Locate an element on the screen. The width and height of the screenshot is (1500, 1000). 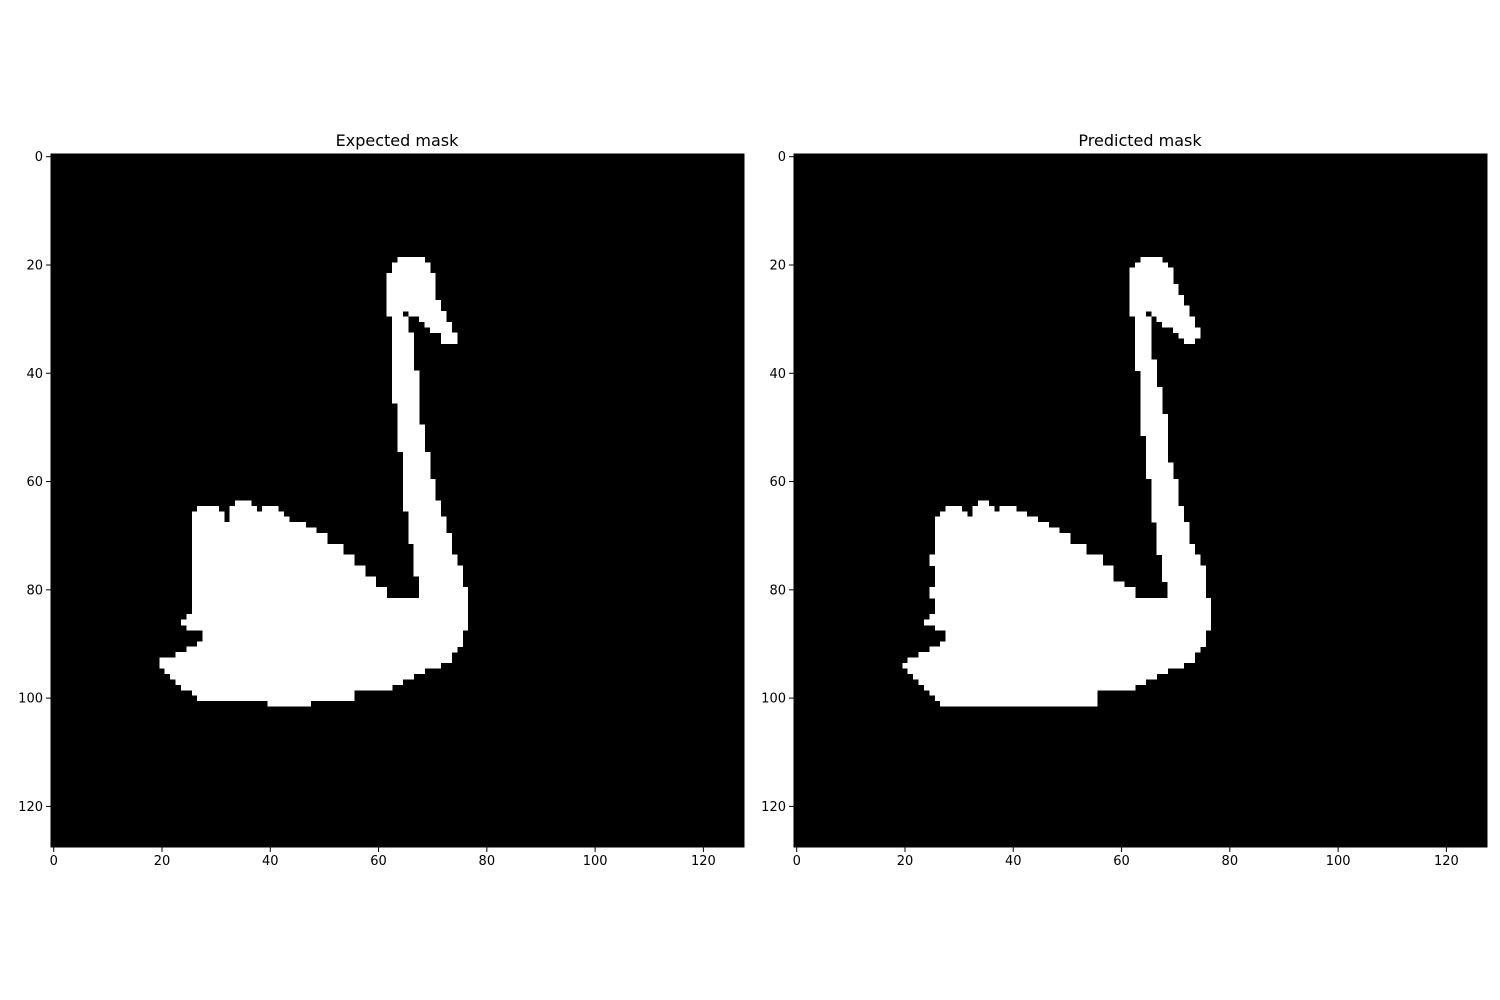
predicted-mask-x-tick-label: 120 is located at coordinates (1446, 861).